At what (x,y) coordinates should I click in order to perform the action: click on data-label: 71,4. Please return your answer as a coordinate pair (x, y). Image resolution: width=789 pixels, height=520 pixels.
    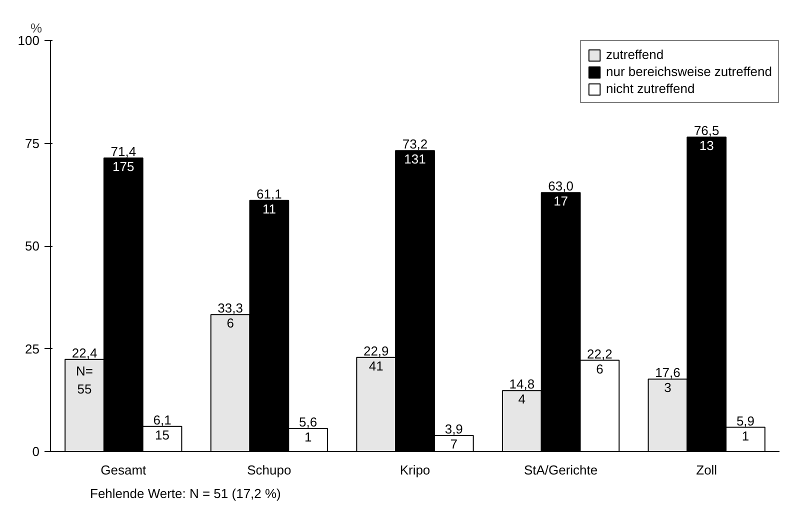
    Looking at the image, I should click on (123, 152).